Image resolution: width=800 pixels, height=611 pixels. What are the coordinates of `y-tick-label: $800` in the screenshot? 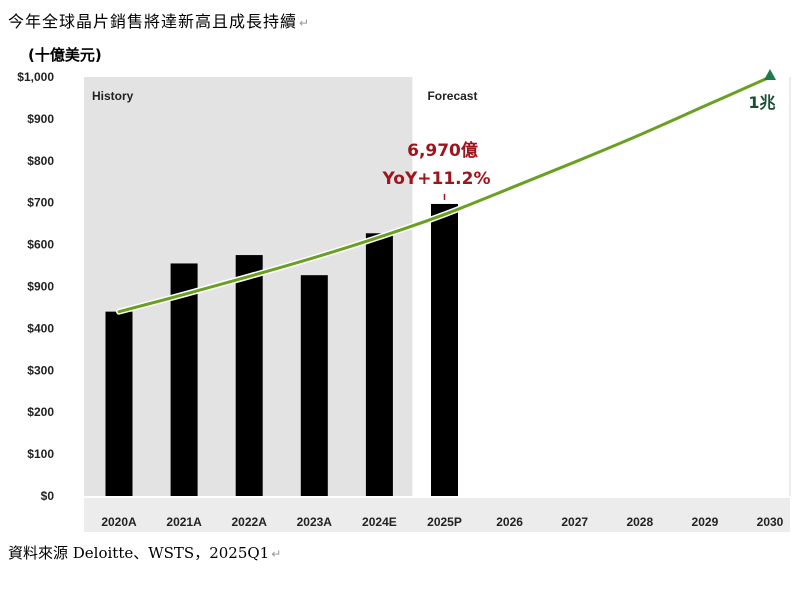 It's located at (40, 161).